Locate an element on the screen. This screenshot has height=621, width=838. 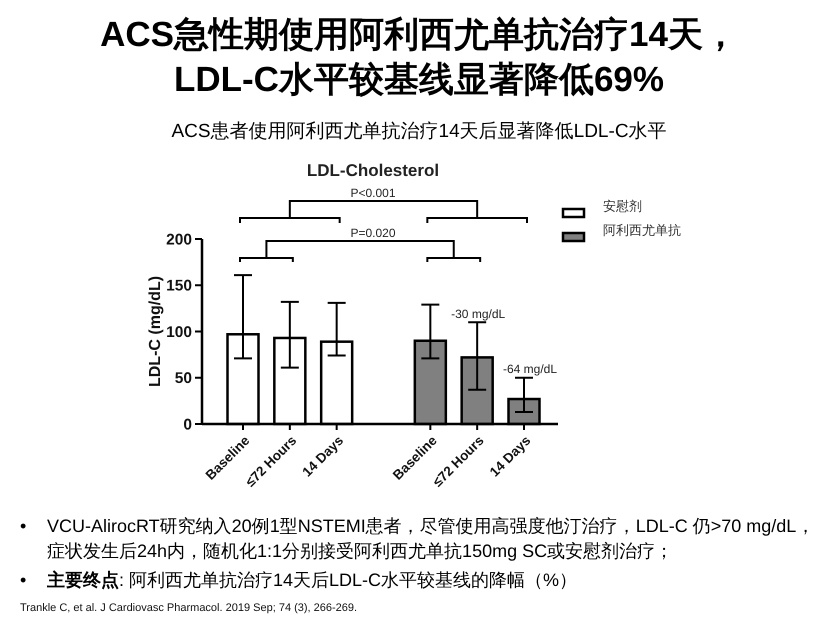
annotation: -64 mg/dL is located at coordinates (530, 369).